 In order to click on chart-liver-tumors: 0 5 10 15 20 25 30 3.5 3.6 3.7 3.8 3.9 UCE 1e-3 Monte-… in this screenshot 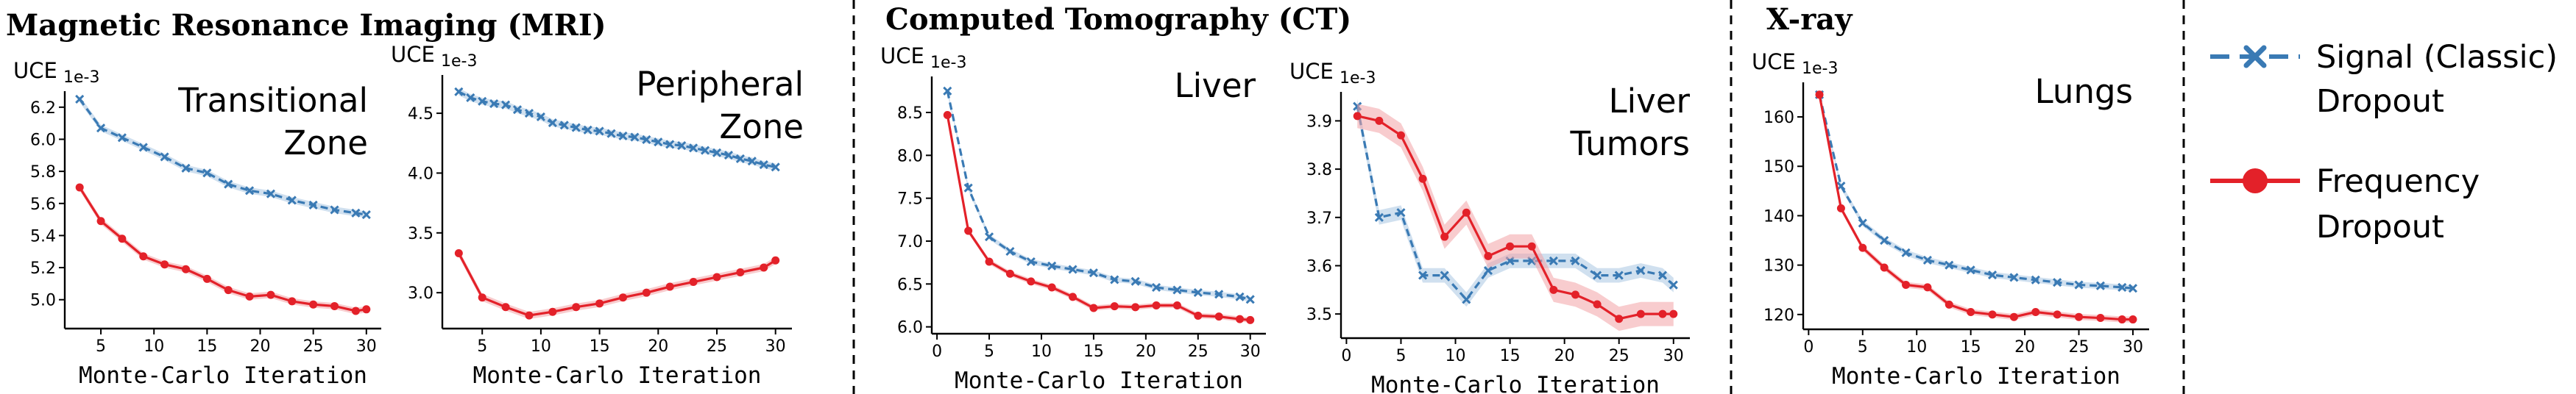, I will do `click(1489, 226)`.